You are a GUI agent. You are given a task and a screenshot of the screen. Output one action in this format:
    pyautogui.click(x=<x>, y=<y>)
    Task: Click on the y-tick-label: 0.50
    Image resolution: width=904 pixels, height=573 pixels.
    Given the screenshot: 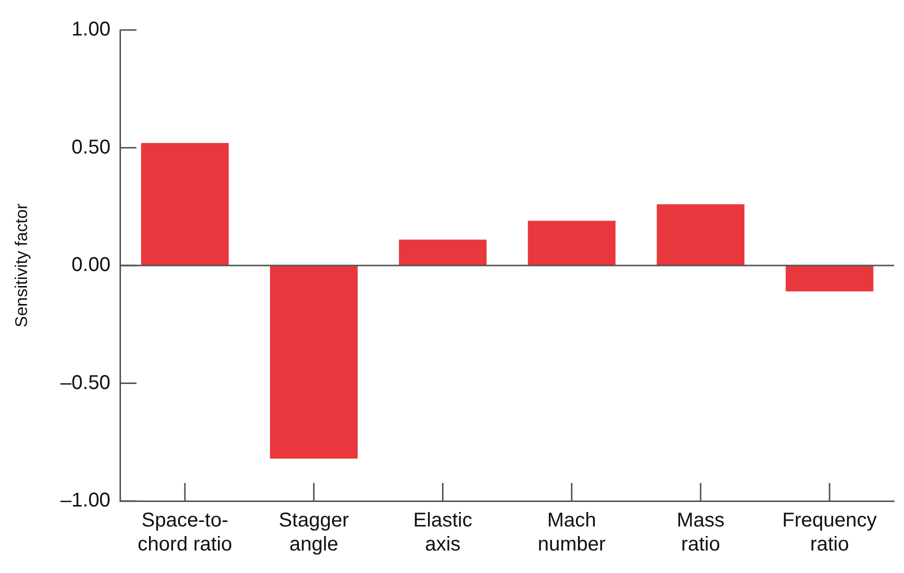 What is the action you would take?
    pyautogui.click(x=91, y=147)
    